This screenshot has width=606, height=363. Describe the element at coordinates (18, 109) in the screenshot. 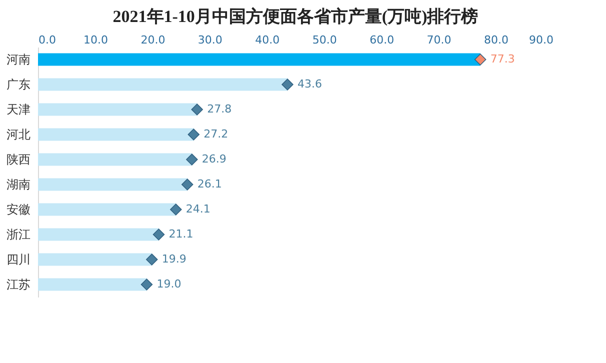

I see `y-tick-label: 天津` at that location.